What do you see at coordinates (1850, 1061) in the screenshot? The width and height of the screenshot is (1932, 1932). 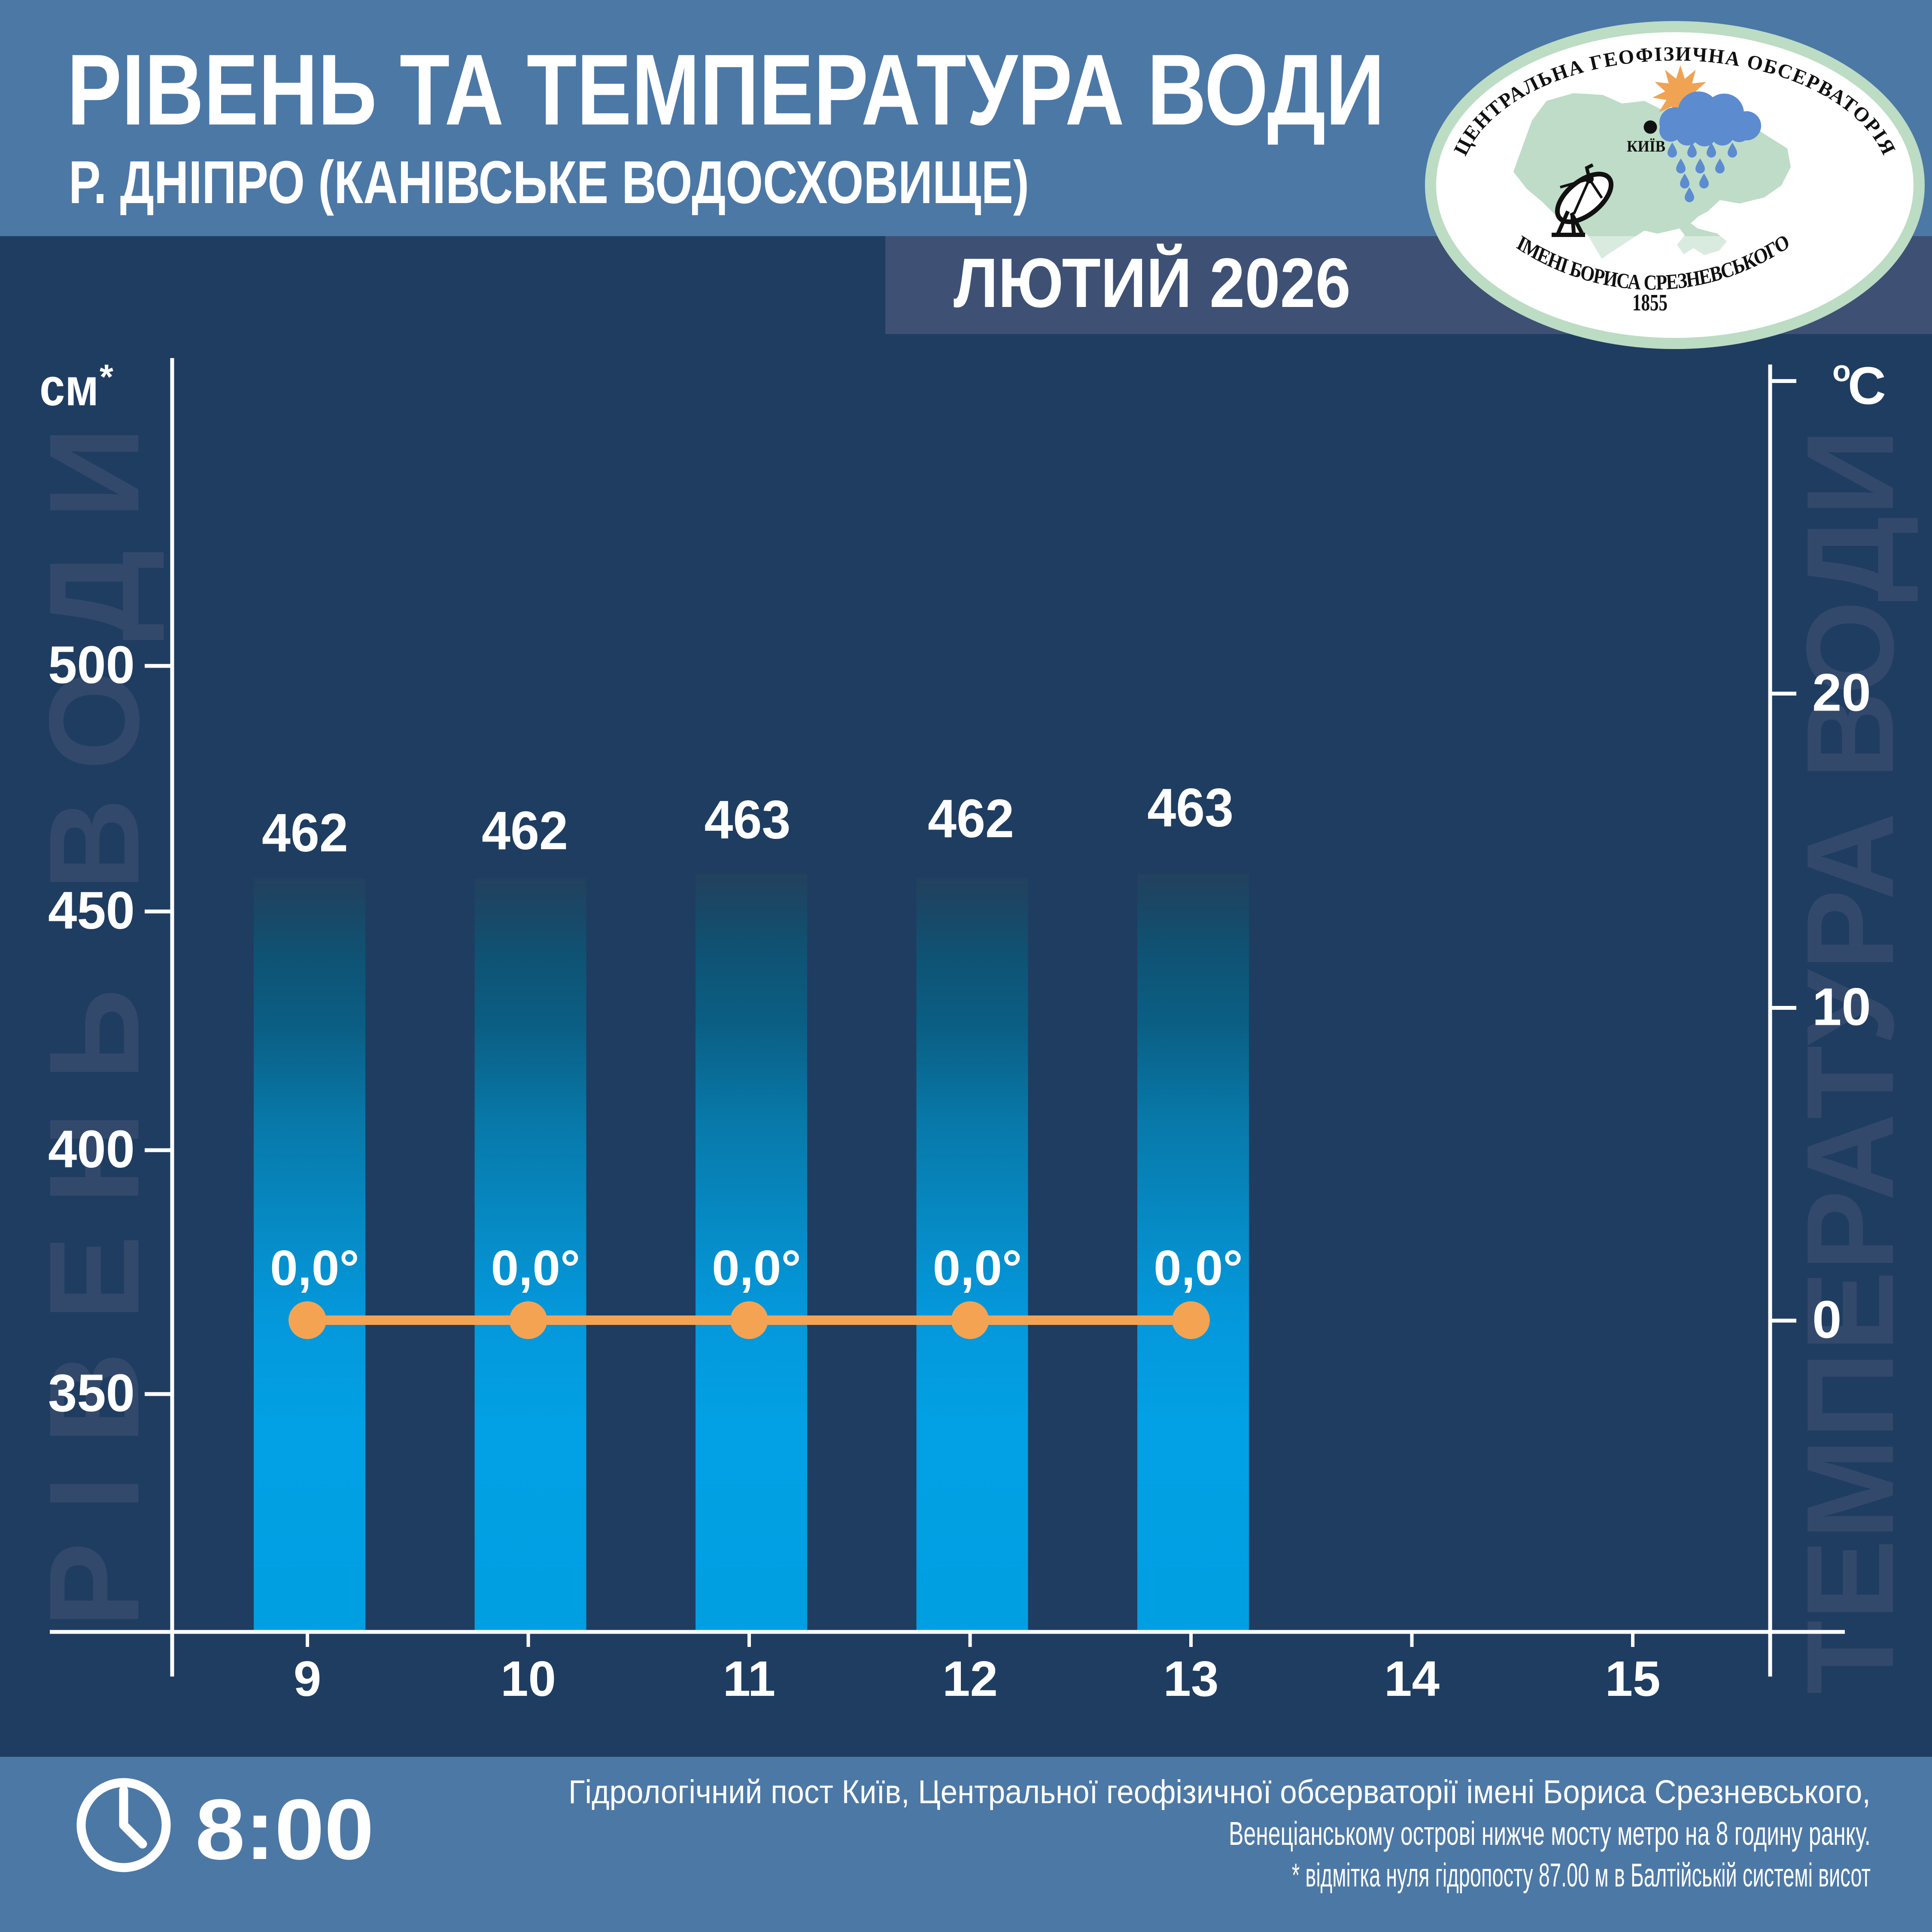 I see `svg-text: ТЕМПЕРАТУРА ВОДИ` at bounding box center [1850, 1061].